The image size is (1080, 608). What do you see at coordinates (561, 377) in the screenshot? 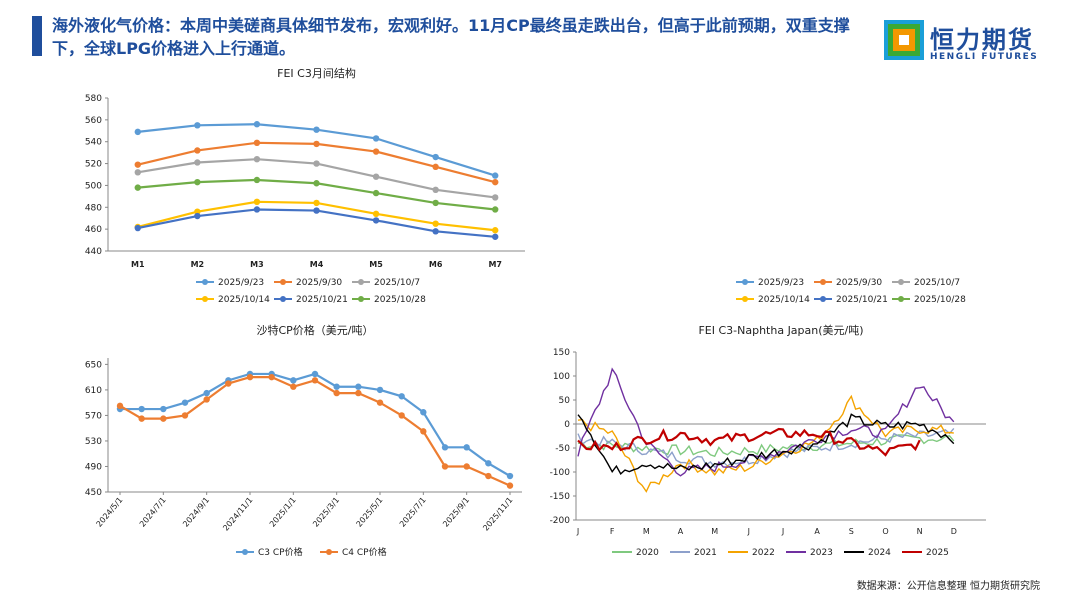
I see `y-tick-label: 100` at bounding box center [561, 377].